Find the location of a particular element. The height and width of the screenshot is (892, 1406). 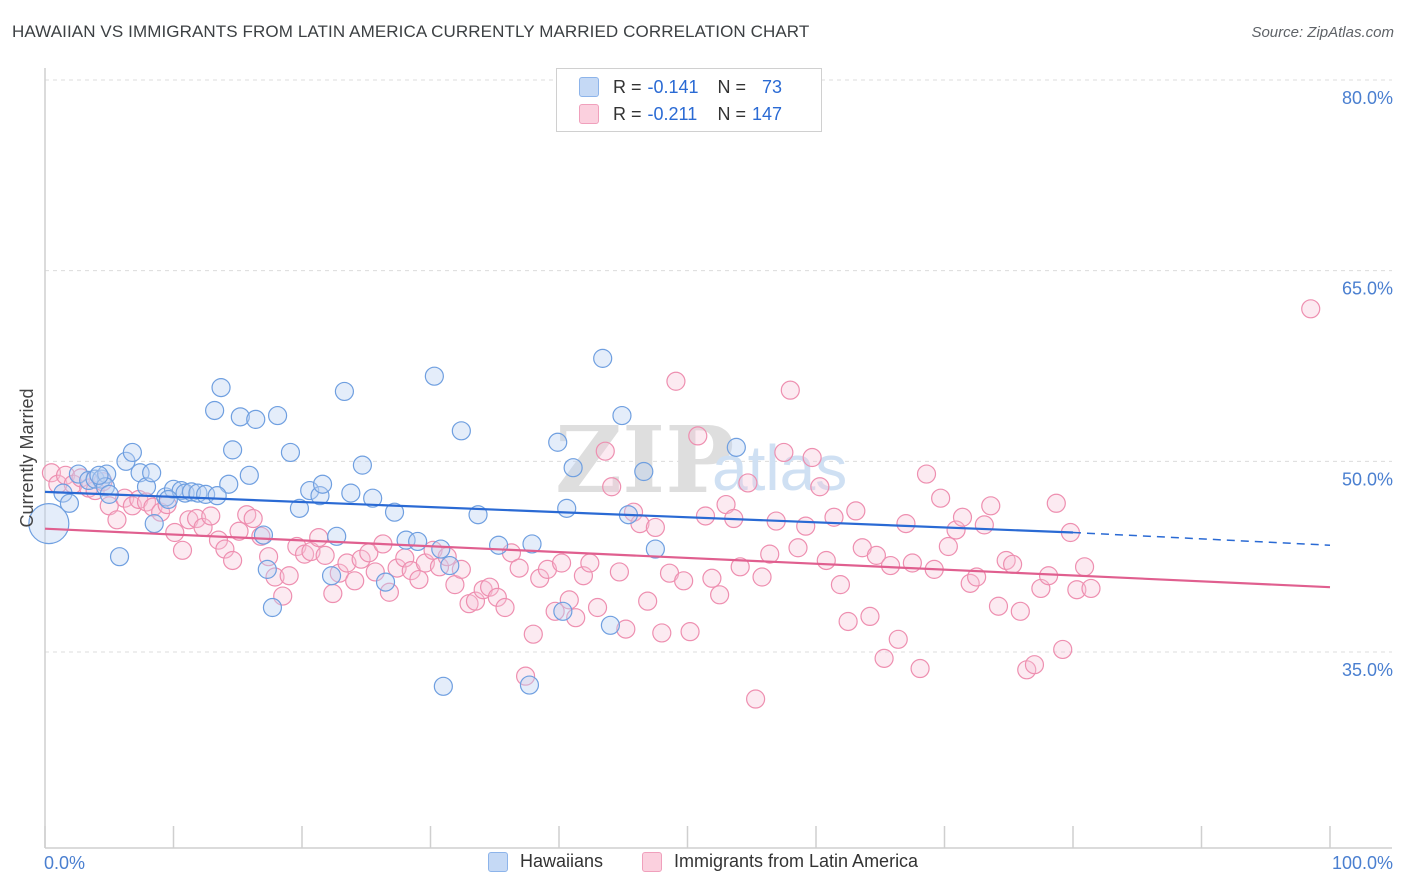

legend-r-value: -0.211 is located at coordinates (672, 113).